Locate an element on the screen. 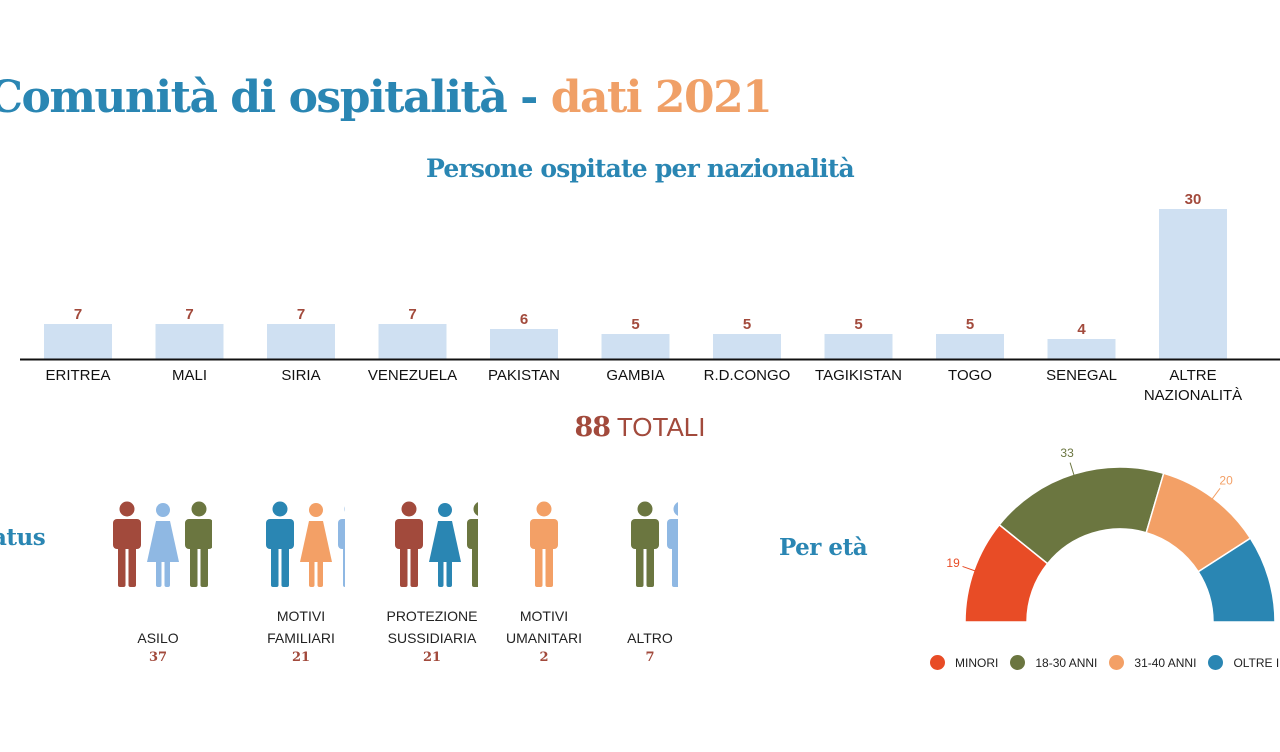  category-label: TAGIKISTAN is located at coordinates (858, 375).